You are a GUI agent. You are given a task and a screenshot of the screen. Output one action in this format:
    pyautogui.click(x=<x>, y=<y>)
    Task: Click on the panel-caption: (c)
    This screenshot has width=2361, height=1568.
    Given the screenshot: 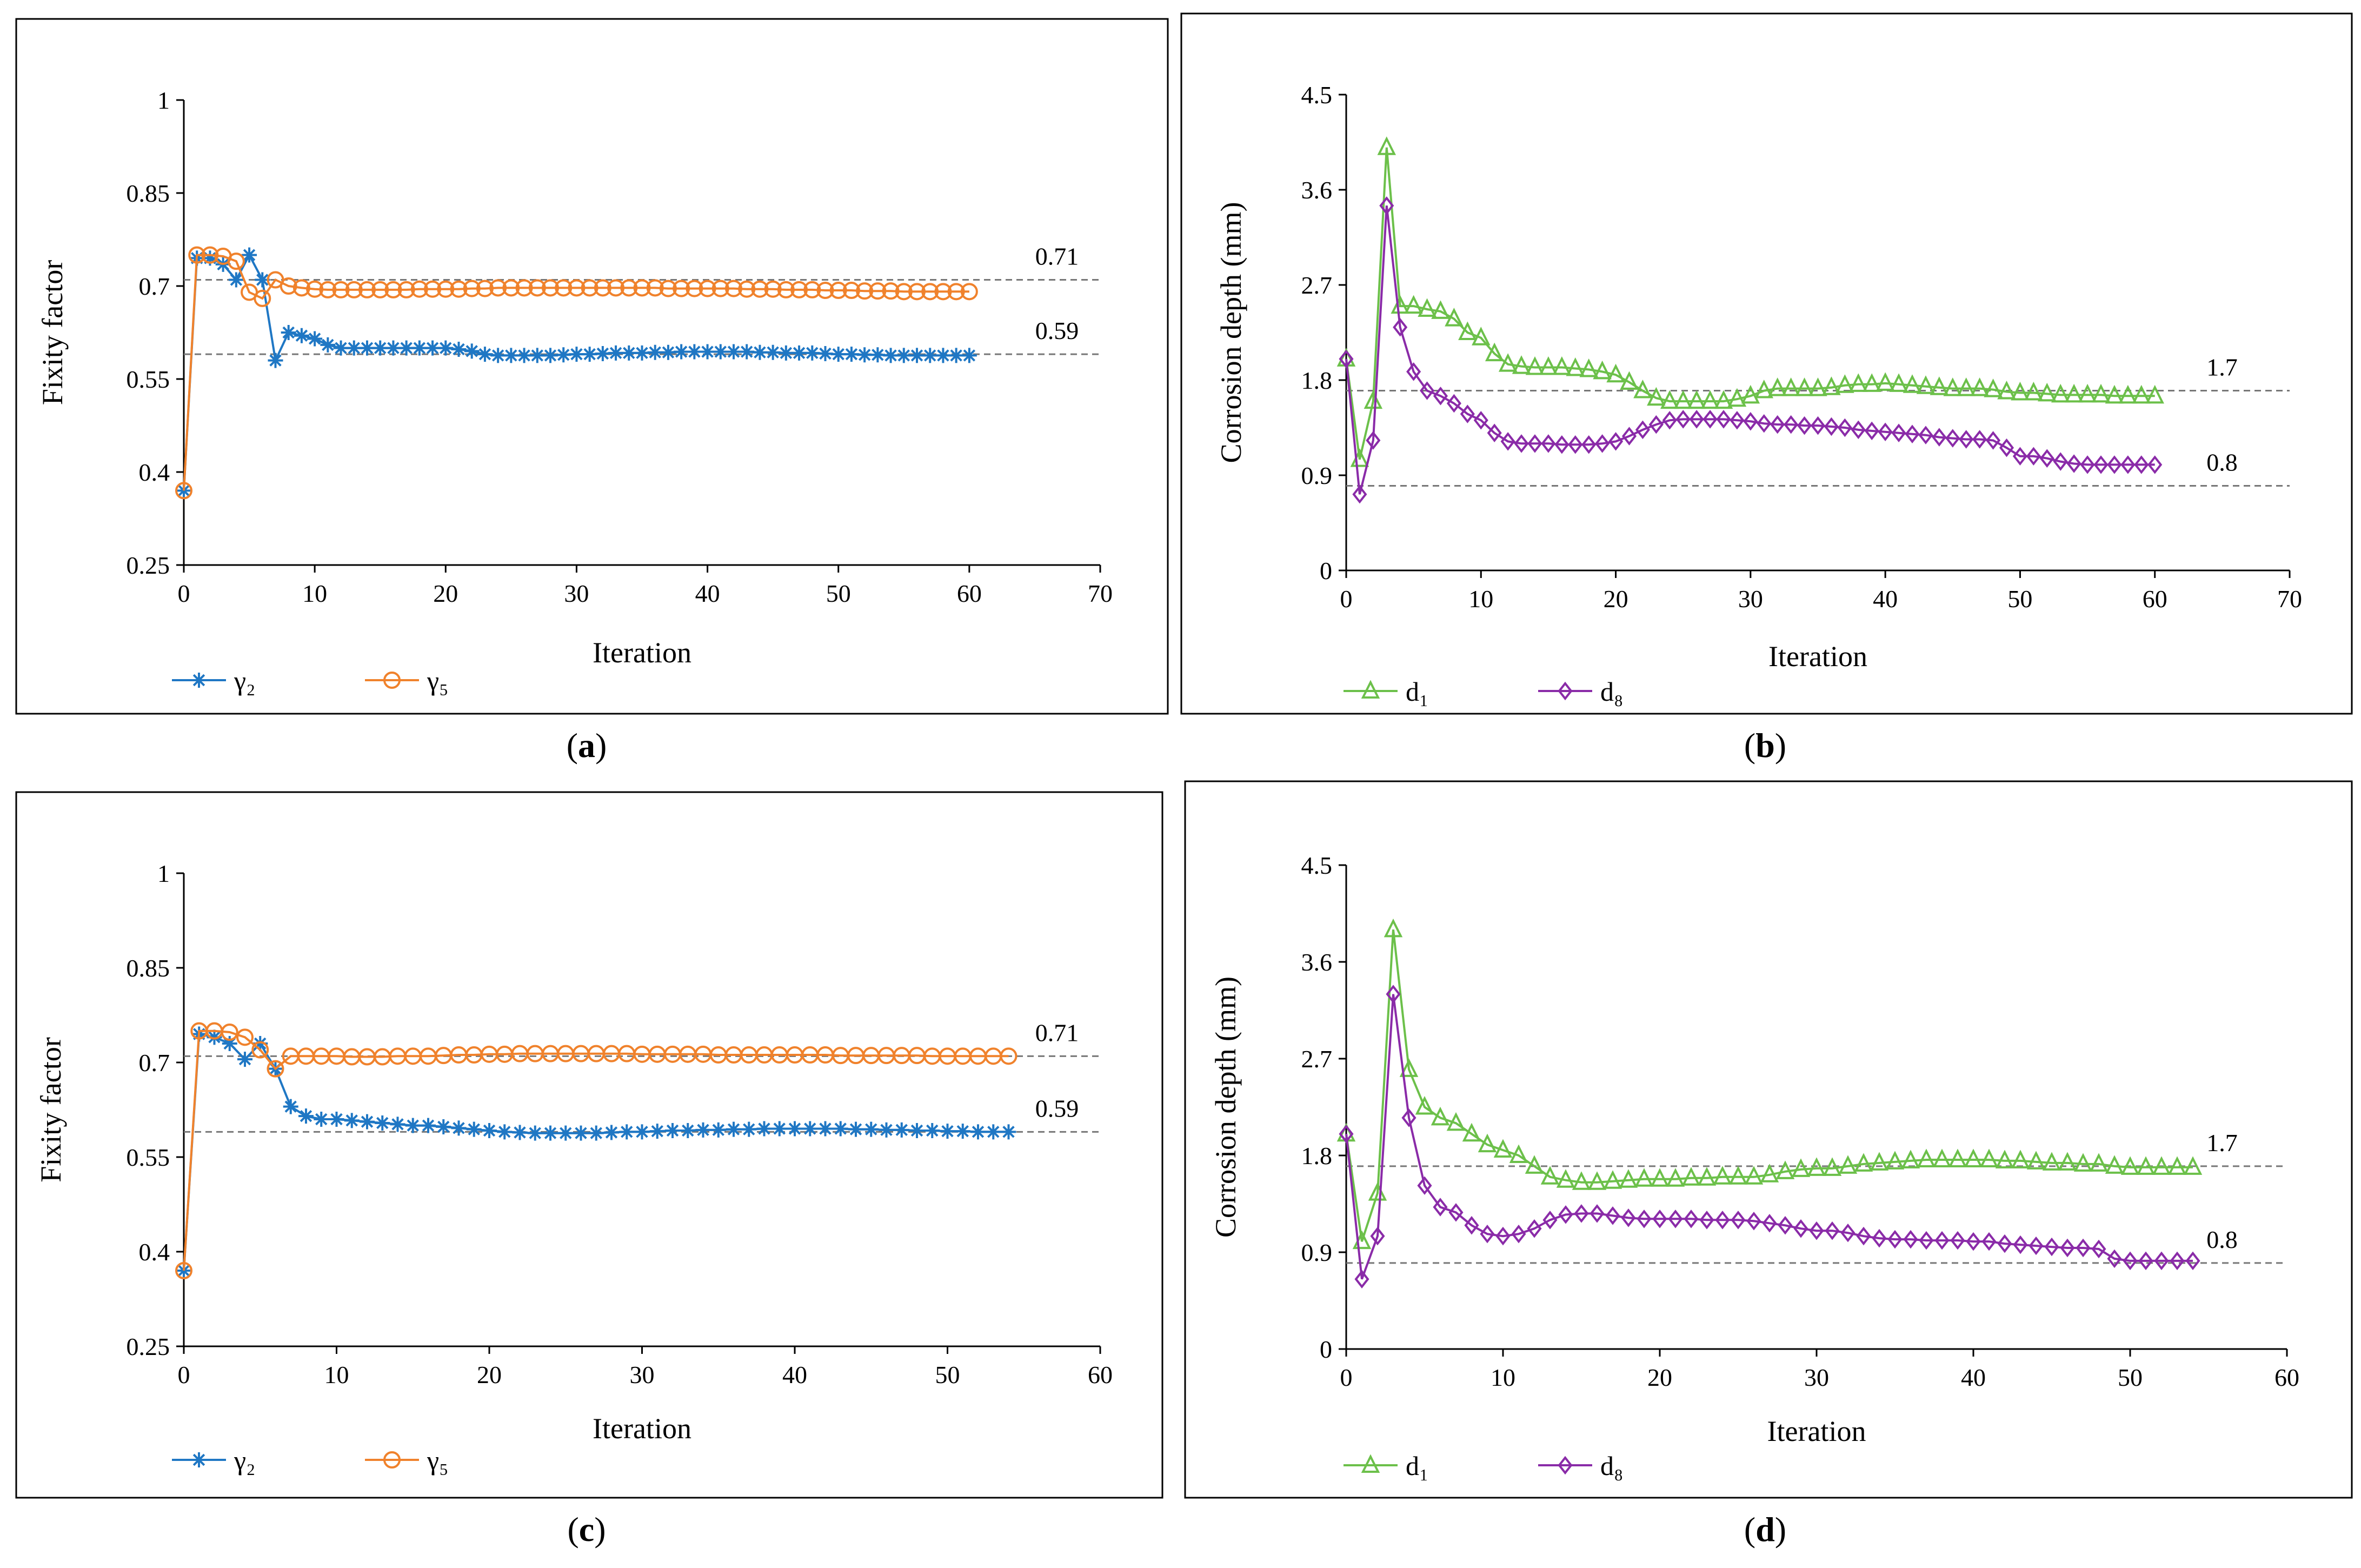 What is the action you would take?
    pyautogui.click(x=587, y=1529)
    